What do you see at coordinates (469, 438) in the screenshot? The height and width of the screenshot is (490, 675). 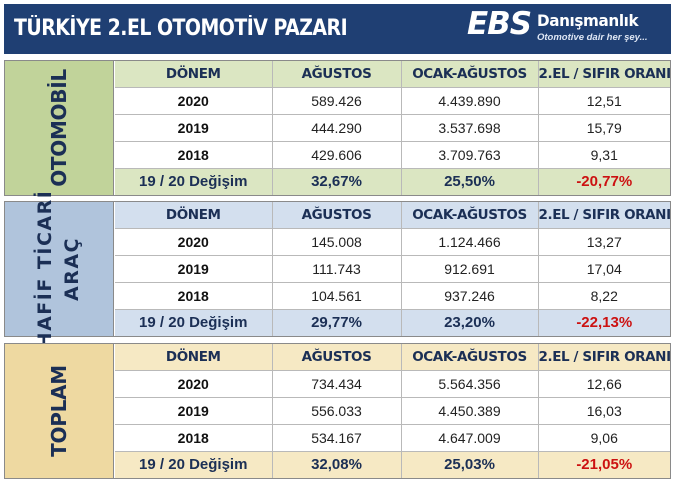 I see `table-cell: 4.647.009` at bounding box center [469, 438].